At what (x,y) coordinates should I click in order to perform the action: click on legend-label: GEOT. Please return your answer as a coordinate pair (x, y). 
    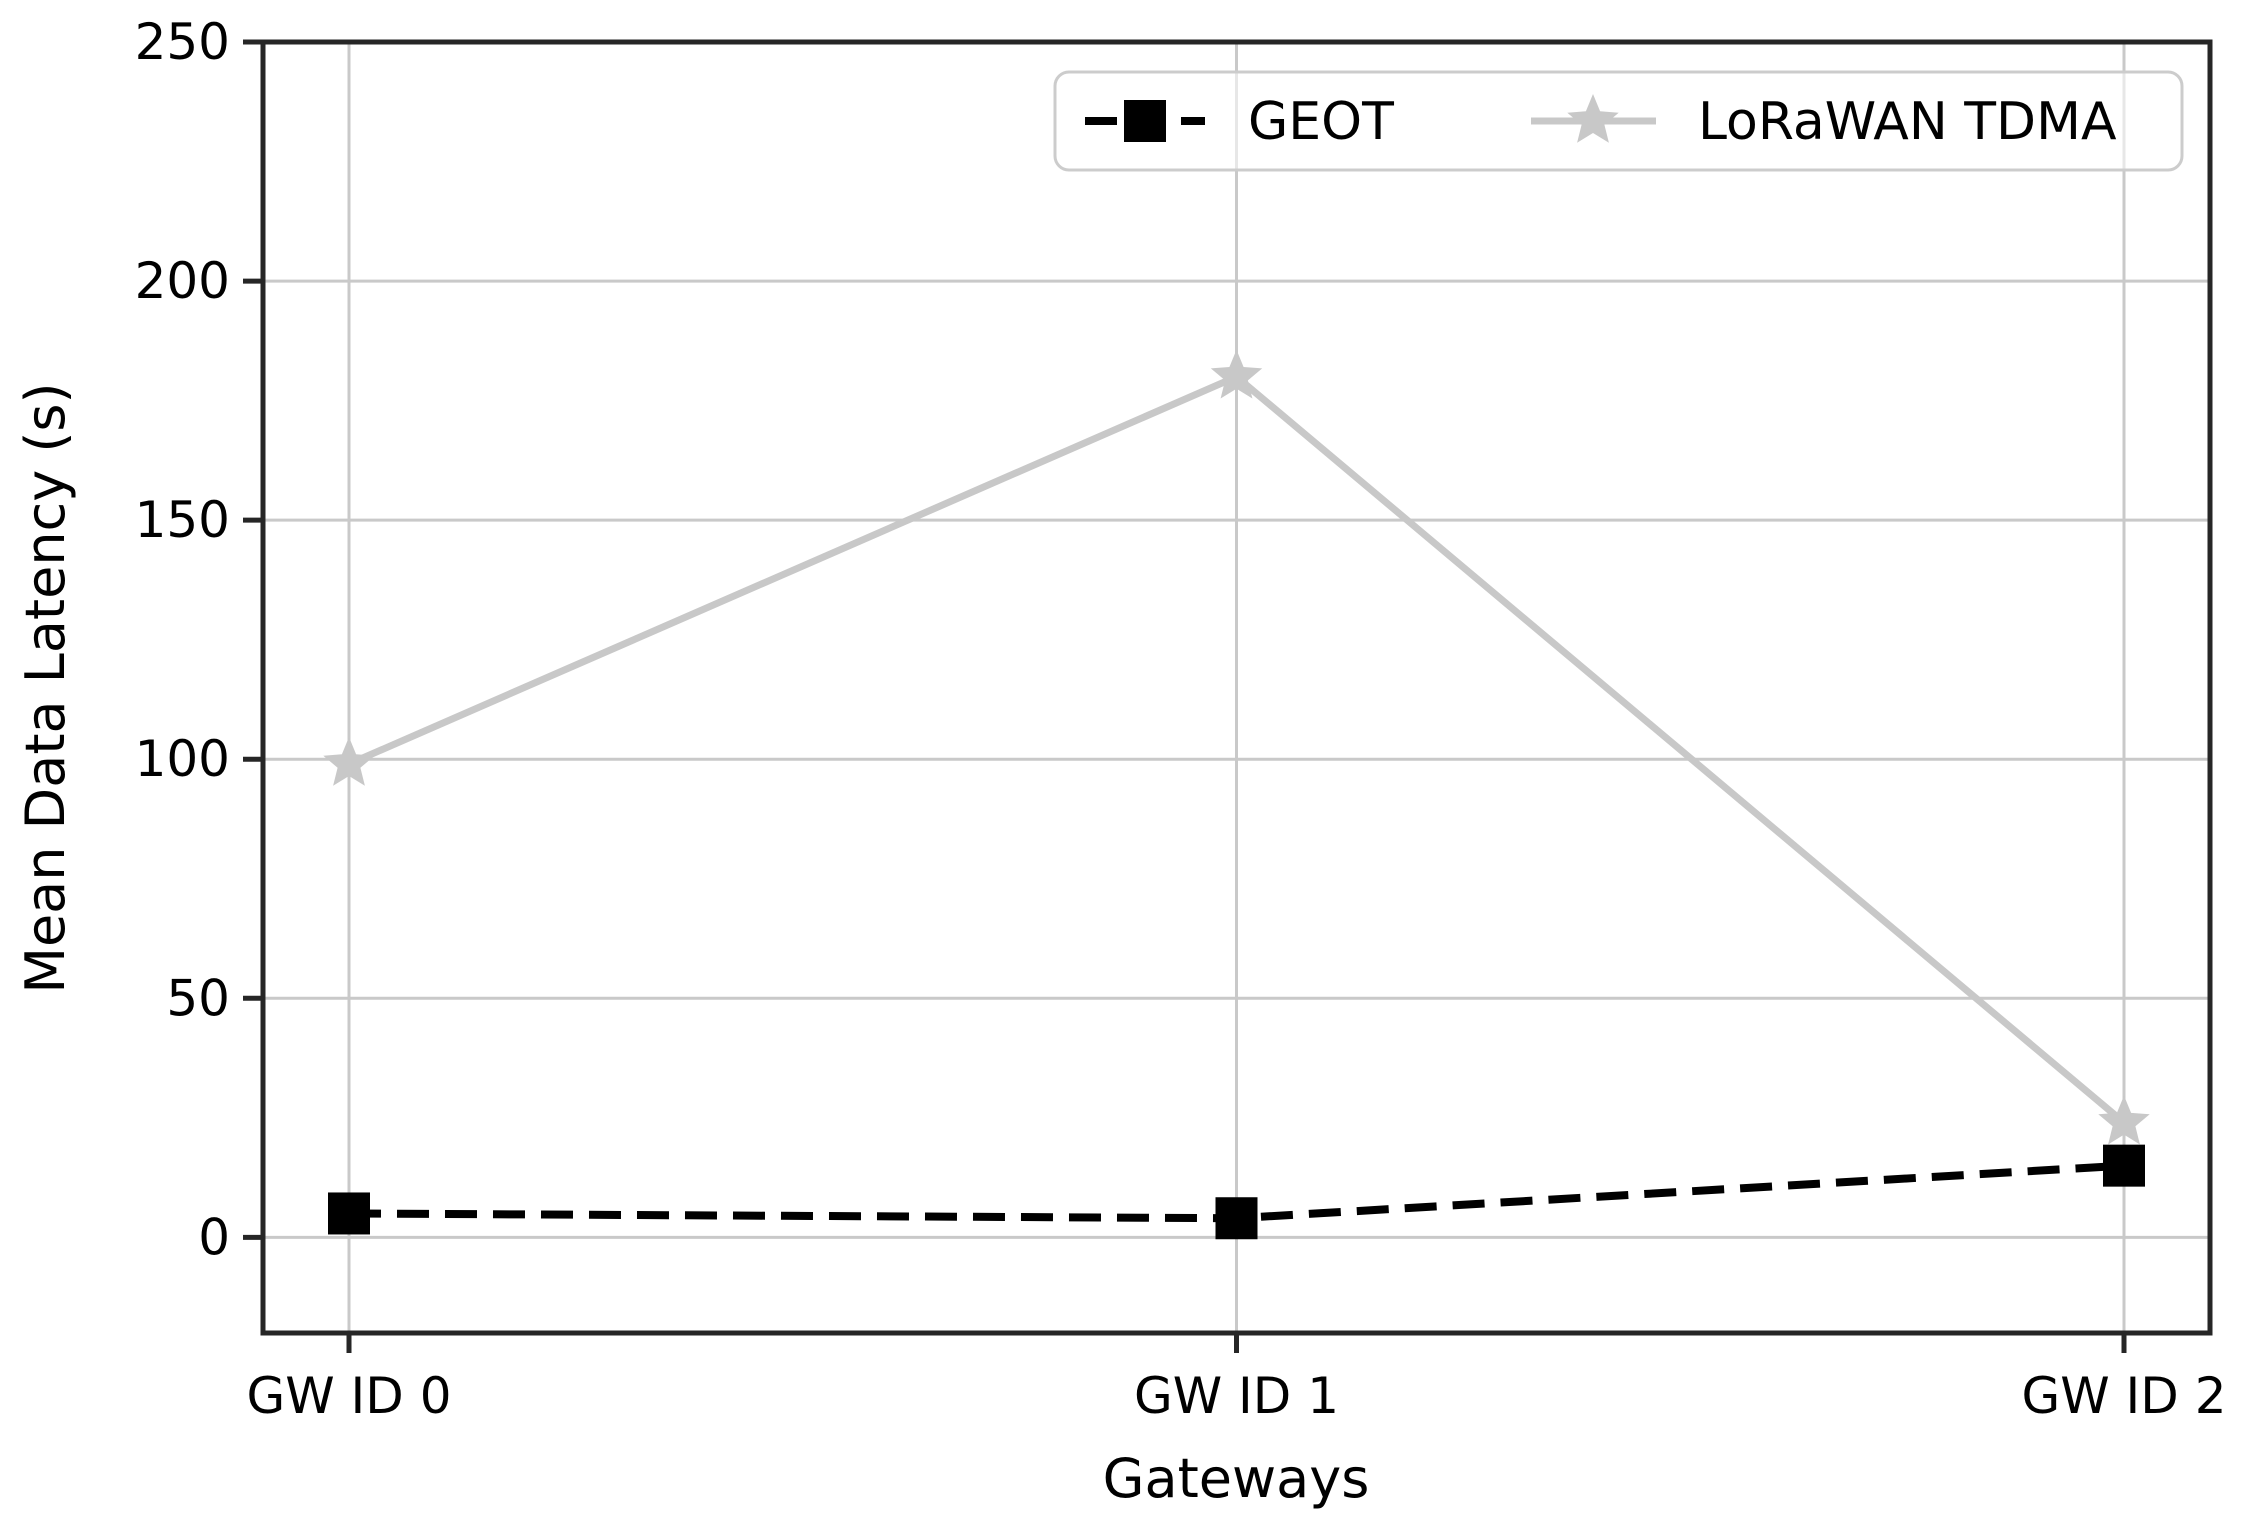
    Looking at the image, I should click on (1321, 122).